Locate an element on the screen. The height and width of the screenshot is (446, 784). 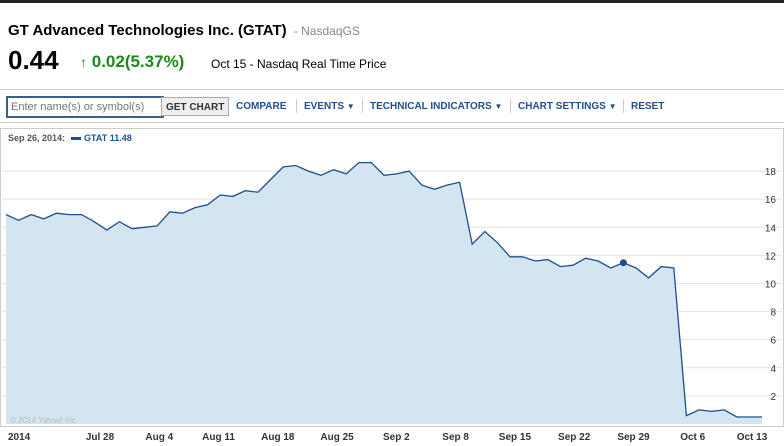
change-value: 0.02(5.37%) is located at coordinates (138, 61).